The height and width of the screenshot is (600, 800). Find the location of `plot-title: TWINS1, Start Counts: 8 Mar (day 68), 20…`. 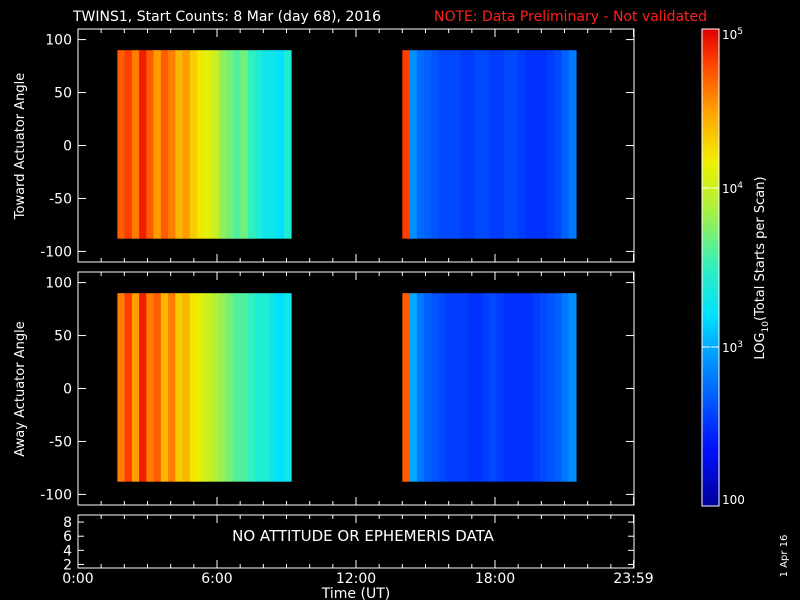

plot-title: TWINS1, Start Counts: 8 Mar (day 68), 20… is located at coordinates (226, 17).